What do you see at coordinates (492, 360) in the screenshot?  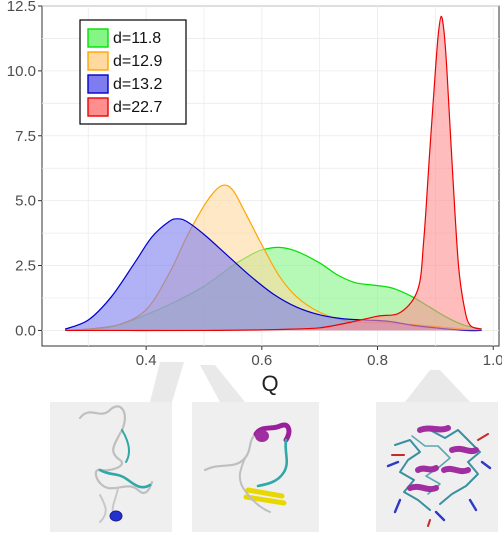 I see `x-tick-label: 1.0` at bounding box center [492, 360].